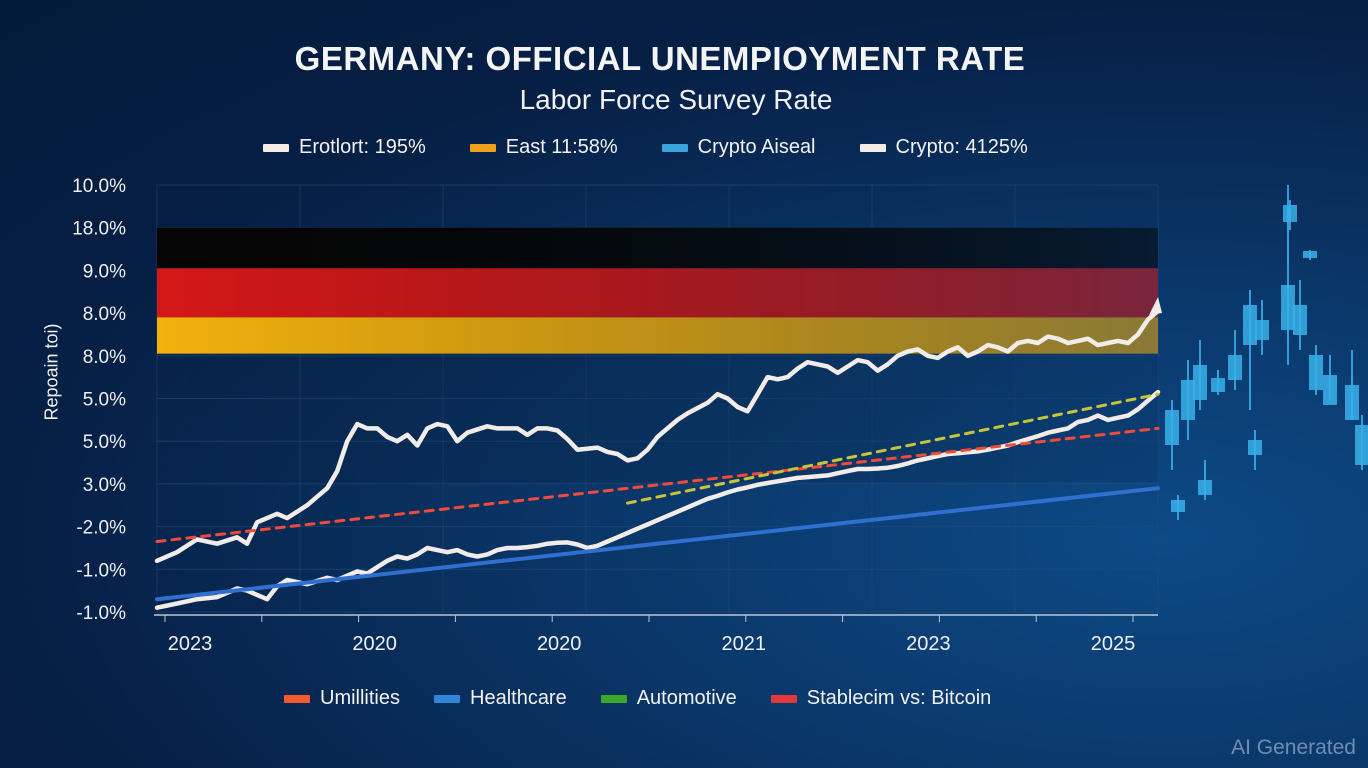 The image size is (1368, 768). I want to click on legend-label: Healthcare, so click(518, 698).